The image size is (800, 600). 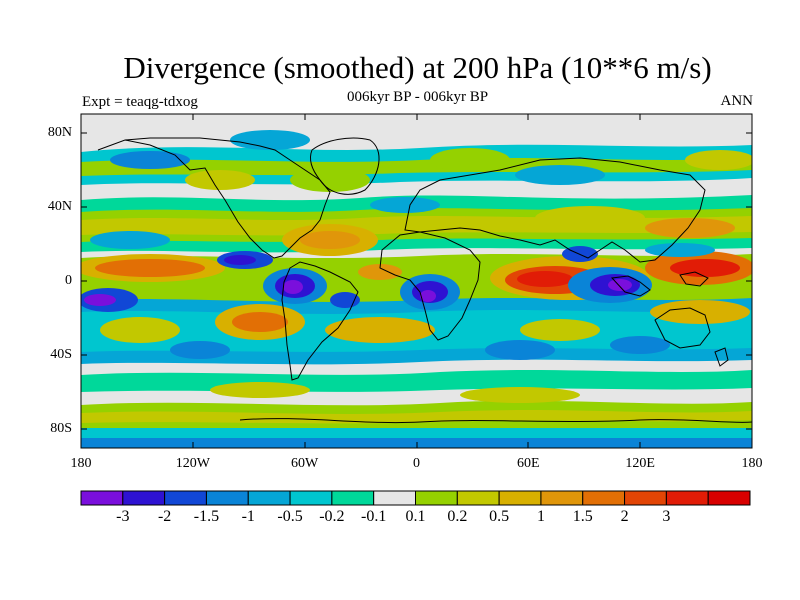 I want to click on colorbar-label: 0.5, so click(x=499, y=516).